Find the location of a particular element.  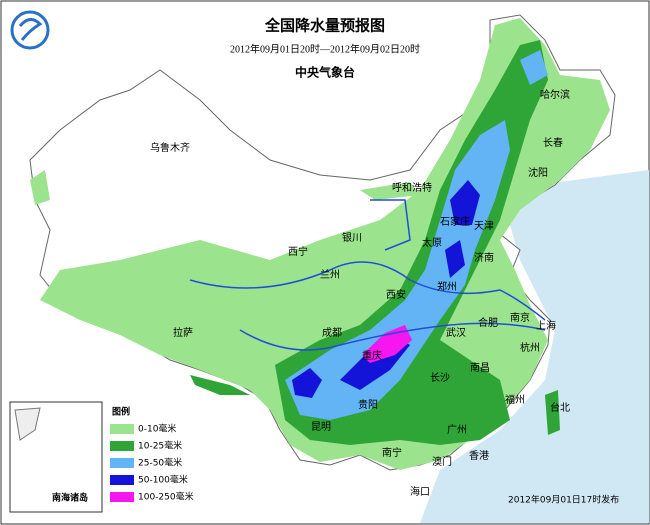

legend-label: 100-250毫米 is located at coordinates (166, 497).